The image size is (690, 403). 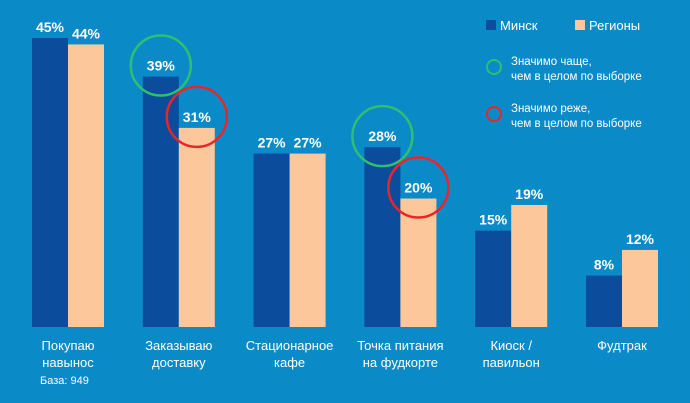 What do you see at coordinates (551, 62) in the screenshot?
I see `legend-higher-line1: Значимо чаще,` at bounding box center [551, 62].